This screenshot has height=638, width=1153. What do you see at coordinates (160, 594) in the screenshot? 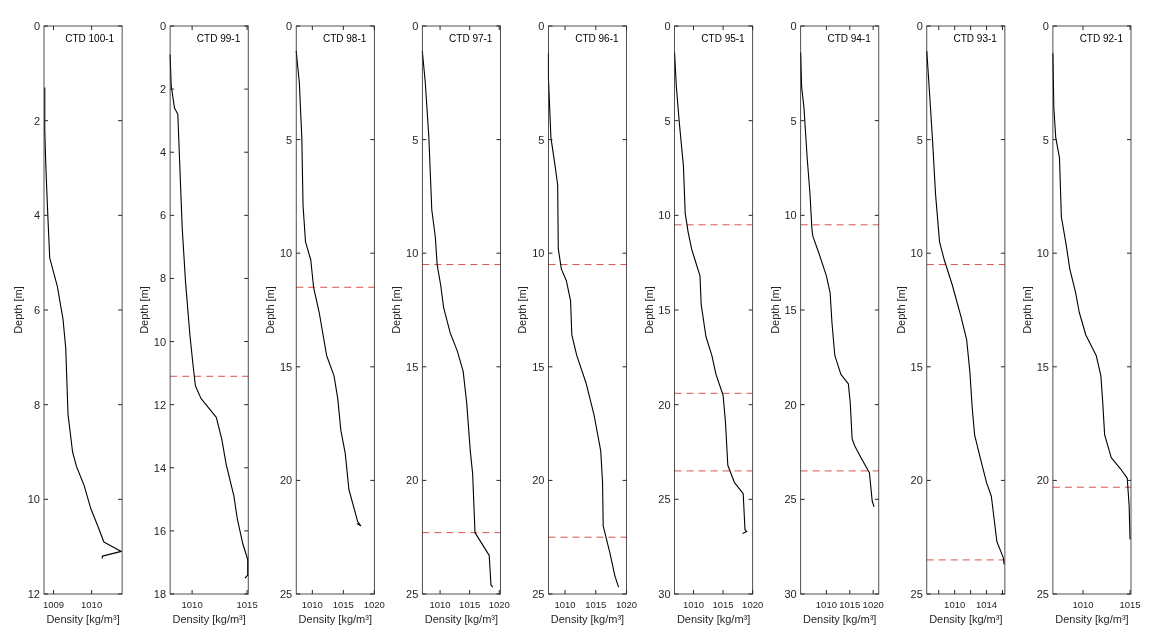
I see `y-tick-label: 18` at bounding box center [160, 594].